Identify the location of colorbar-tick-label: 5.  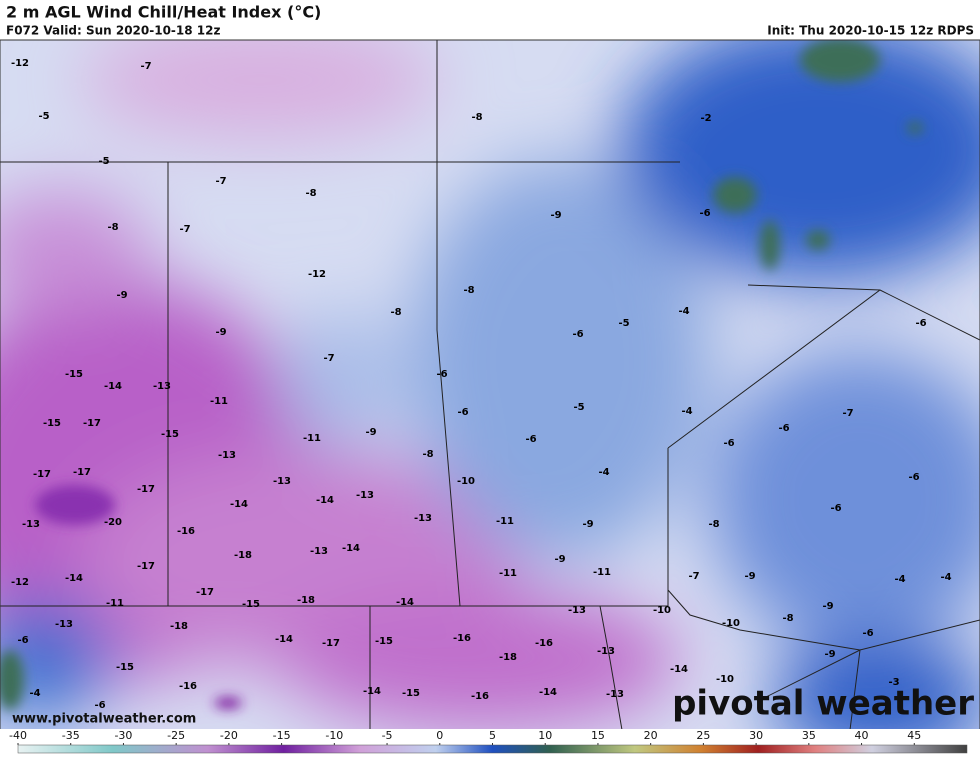
(492, 735).